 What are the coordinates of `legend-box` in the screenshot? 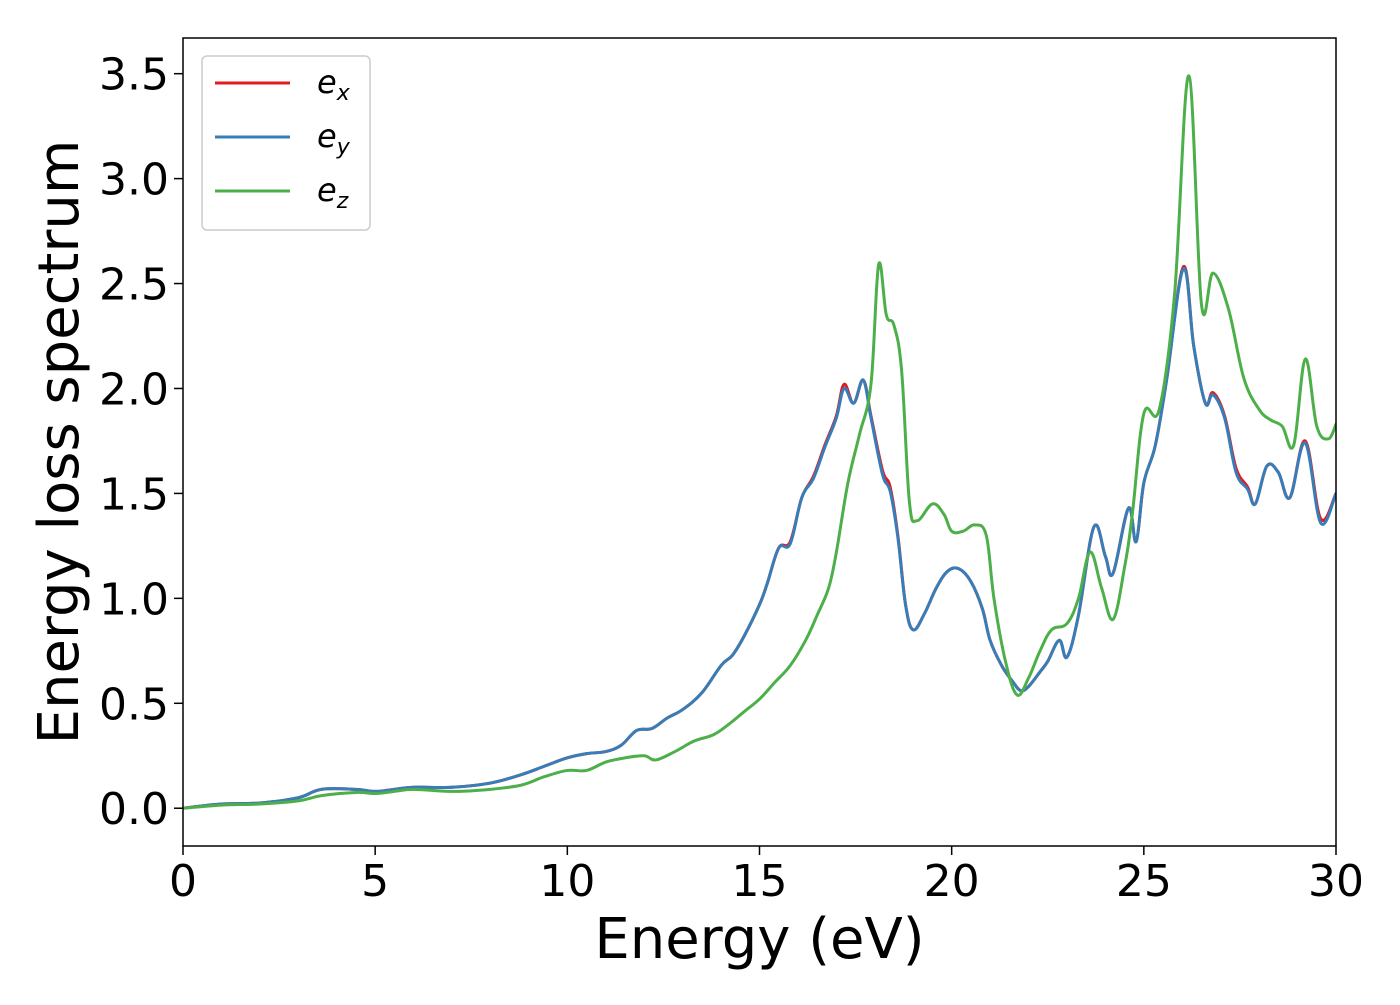 It's located at (286, 143).